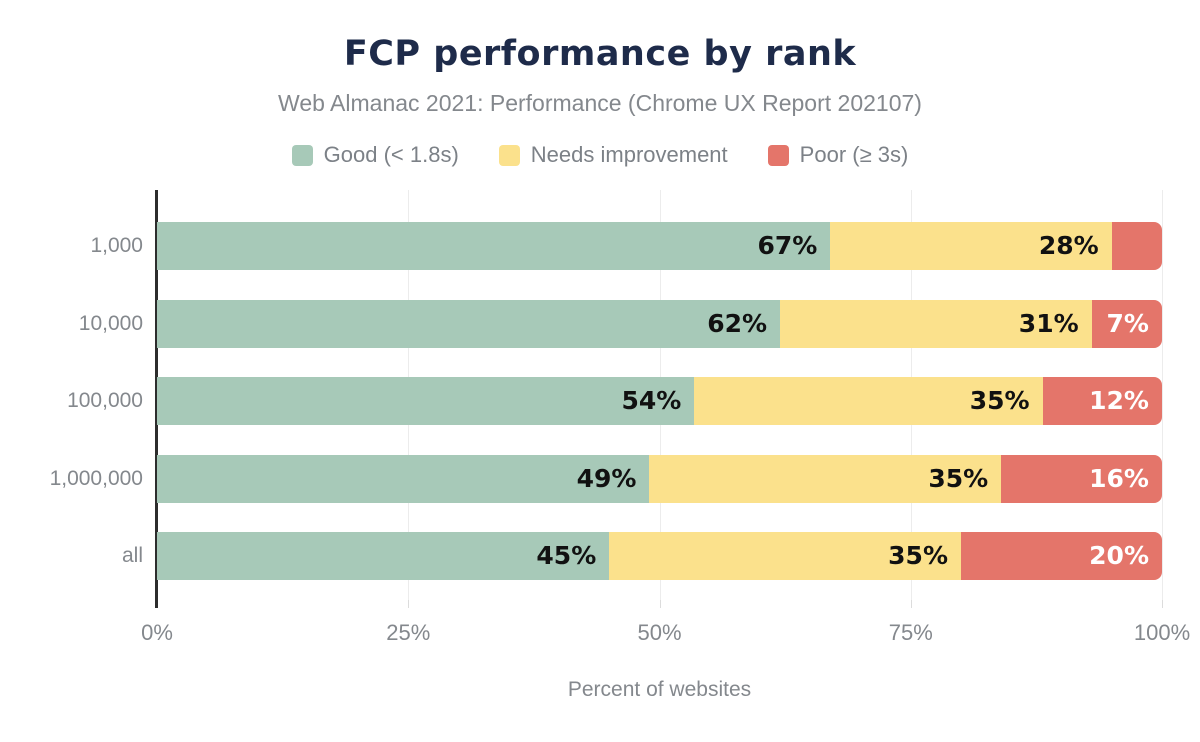 The height and width of the screenshot is (742, 1200). I want to click on y-axis-line, so click(156, 399).